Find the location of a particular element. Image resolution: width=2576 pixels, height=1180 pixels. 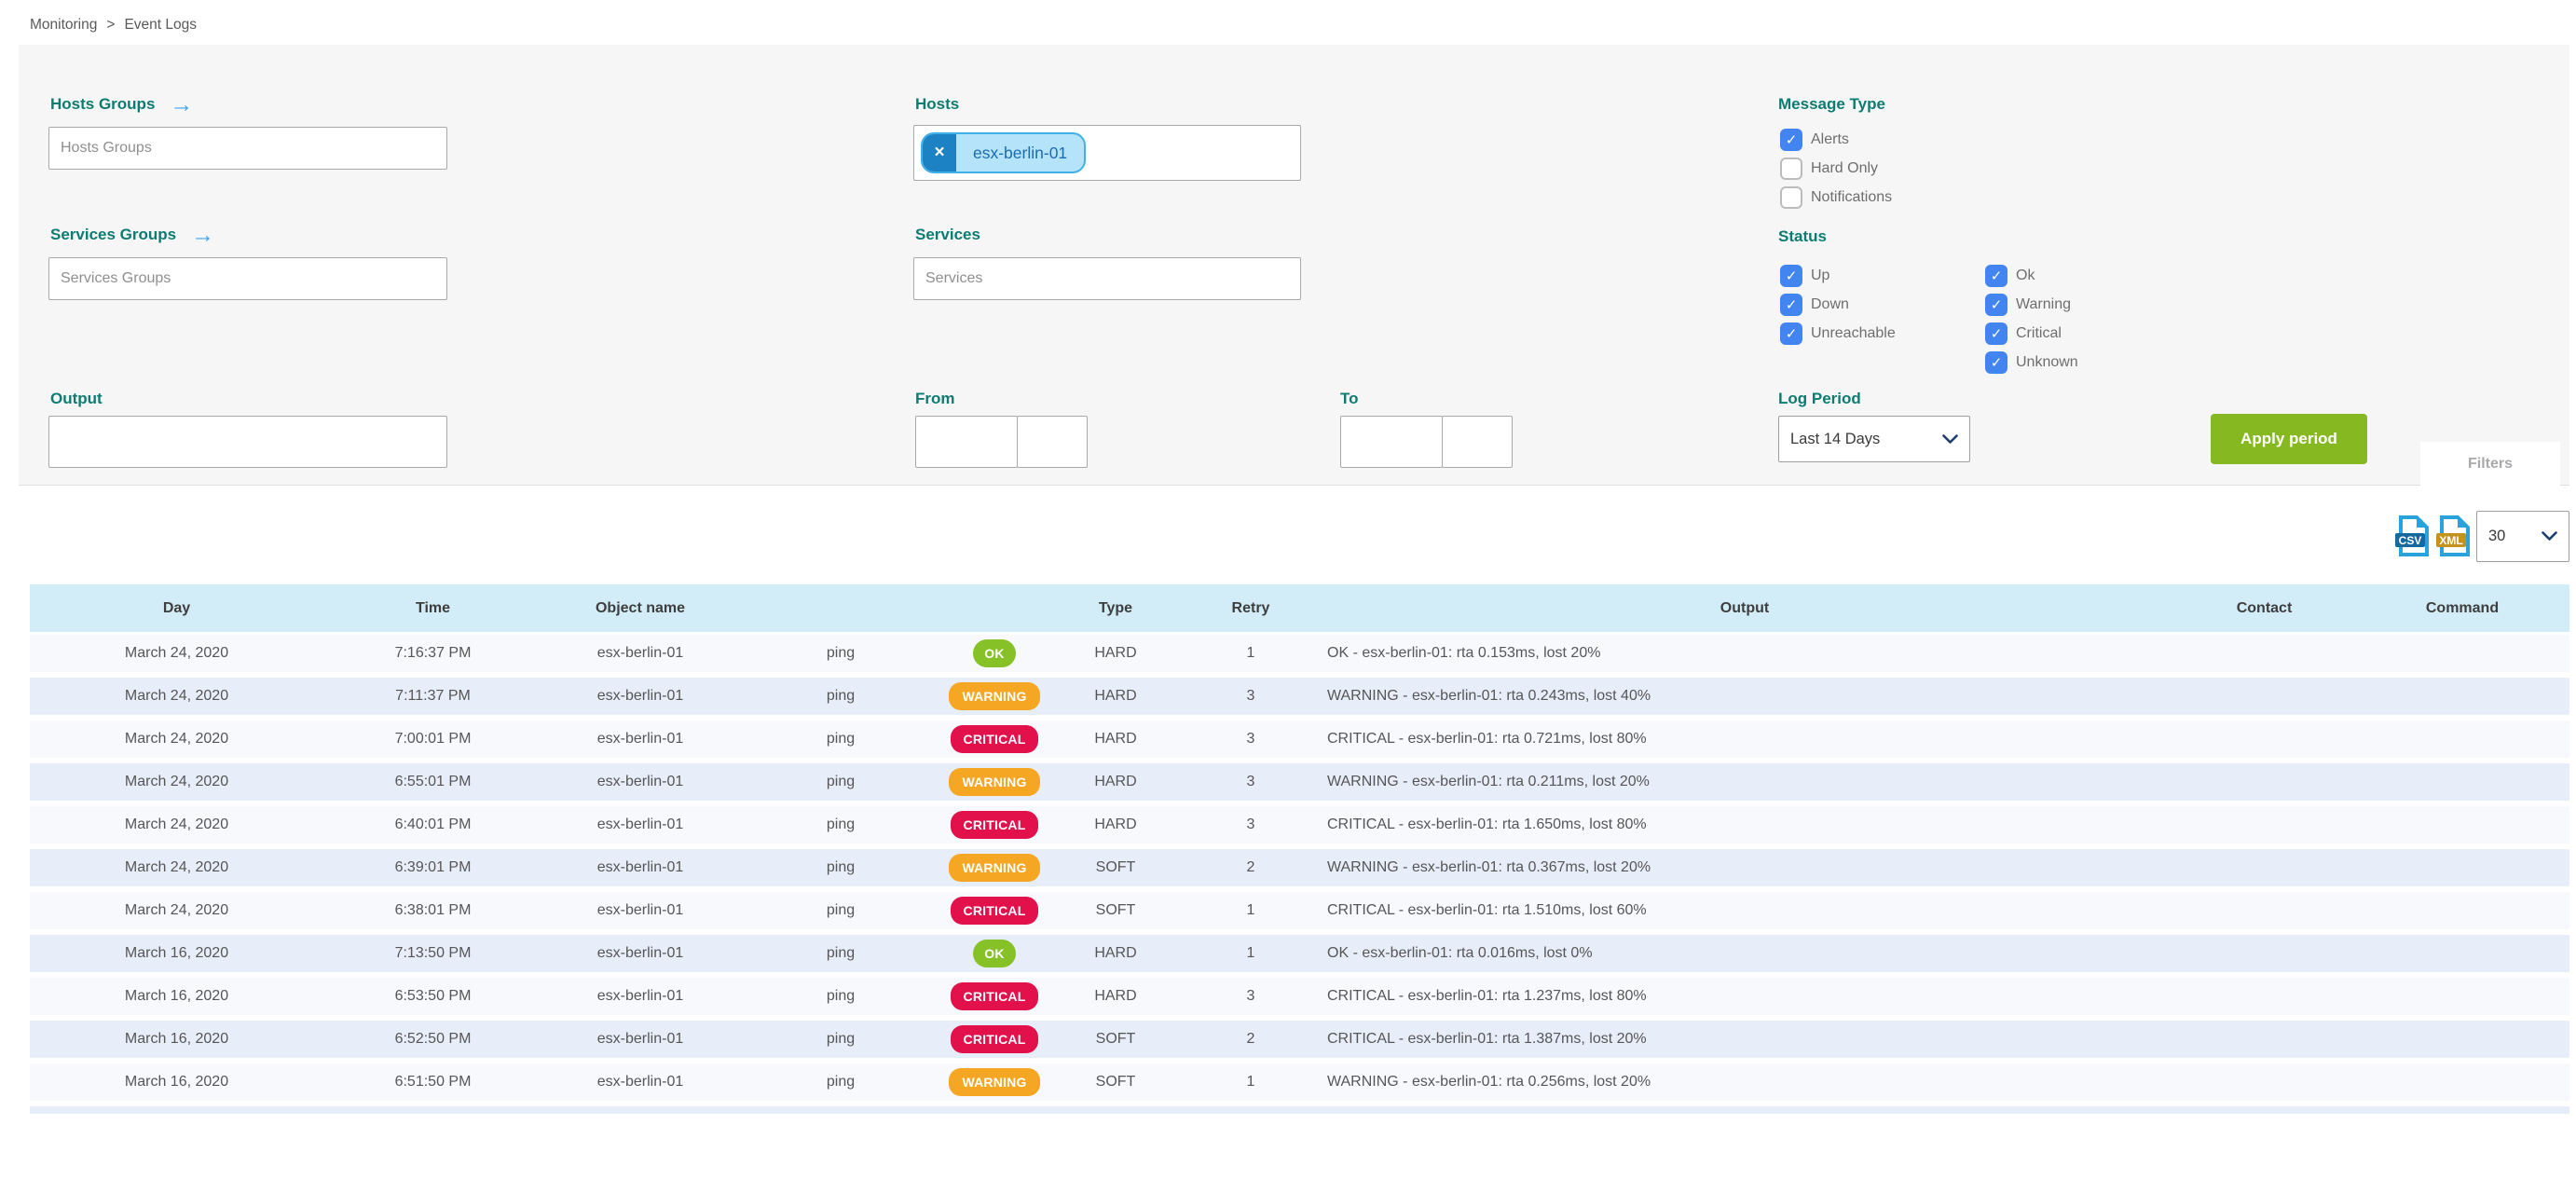

services-input is located at coordinates (1107, 278).